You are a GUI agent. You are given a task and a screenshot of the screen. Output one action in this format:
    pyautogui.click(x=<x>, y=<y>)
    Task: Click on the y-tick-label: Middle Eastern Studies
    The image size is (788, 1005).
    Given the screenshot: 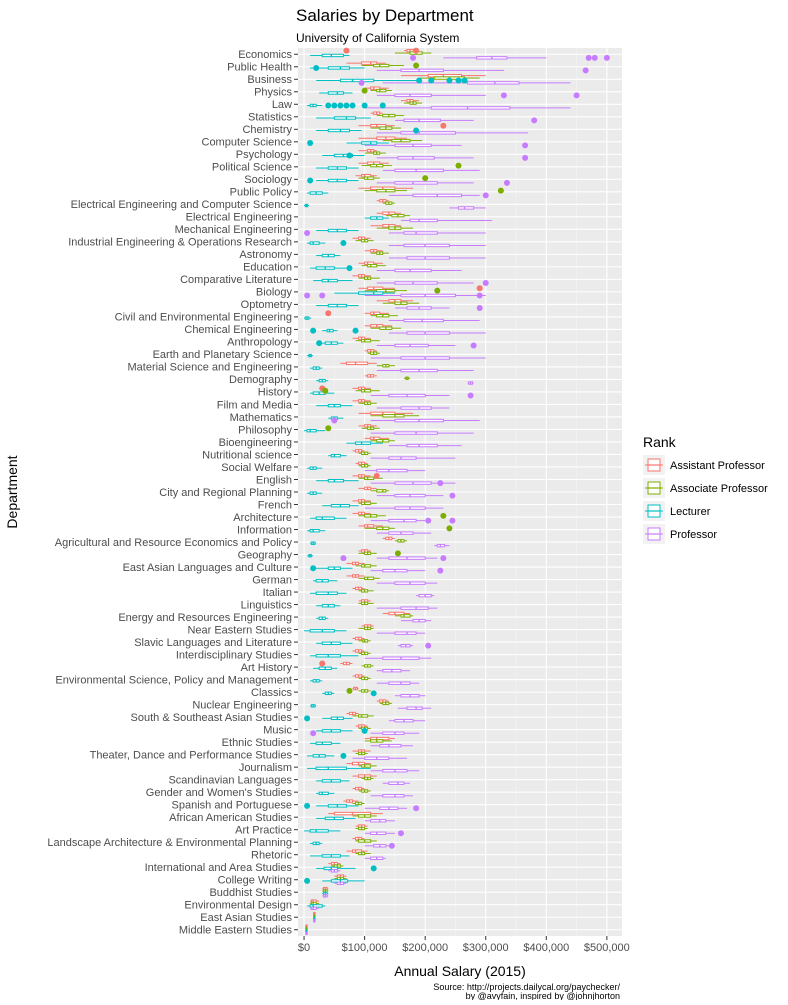 What is the action you would take?
    pyautogui.click(x=236, y=931)
    